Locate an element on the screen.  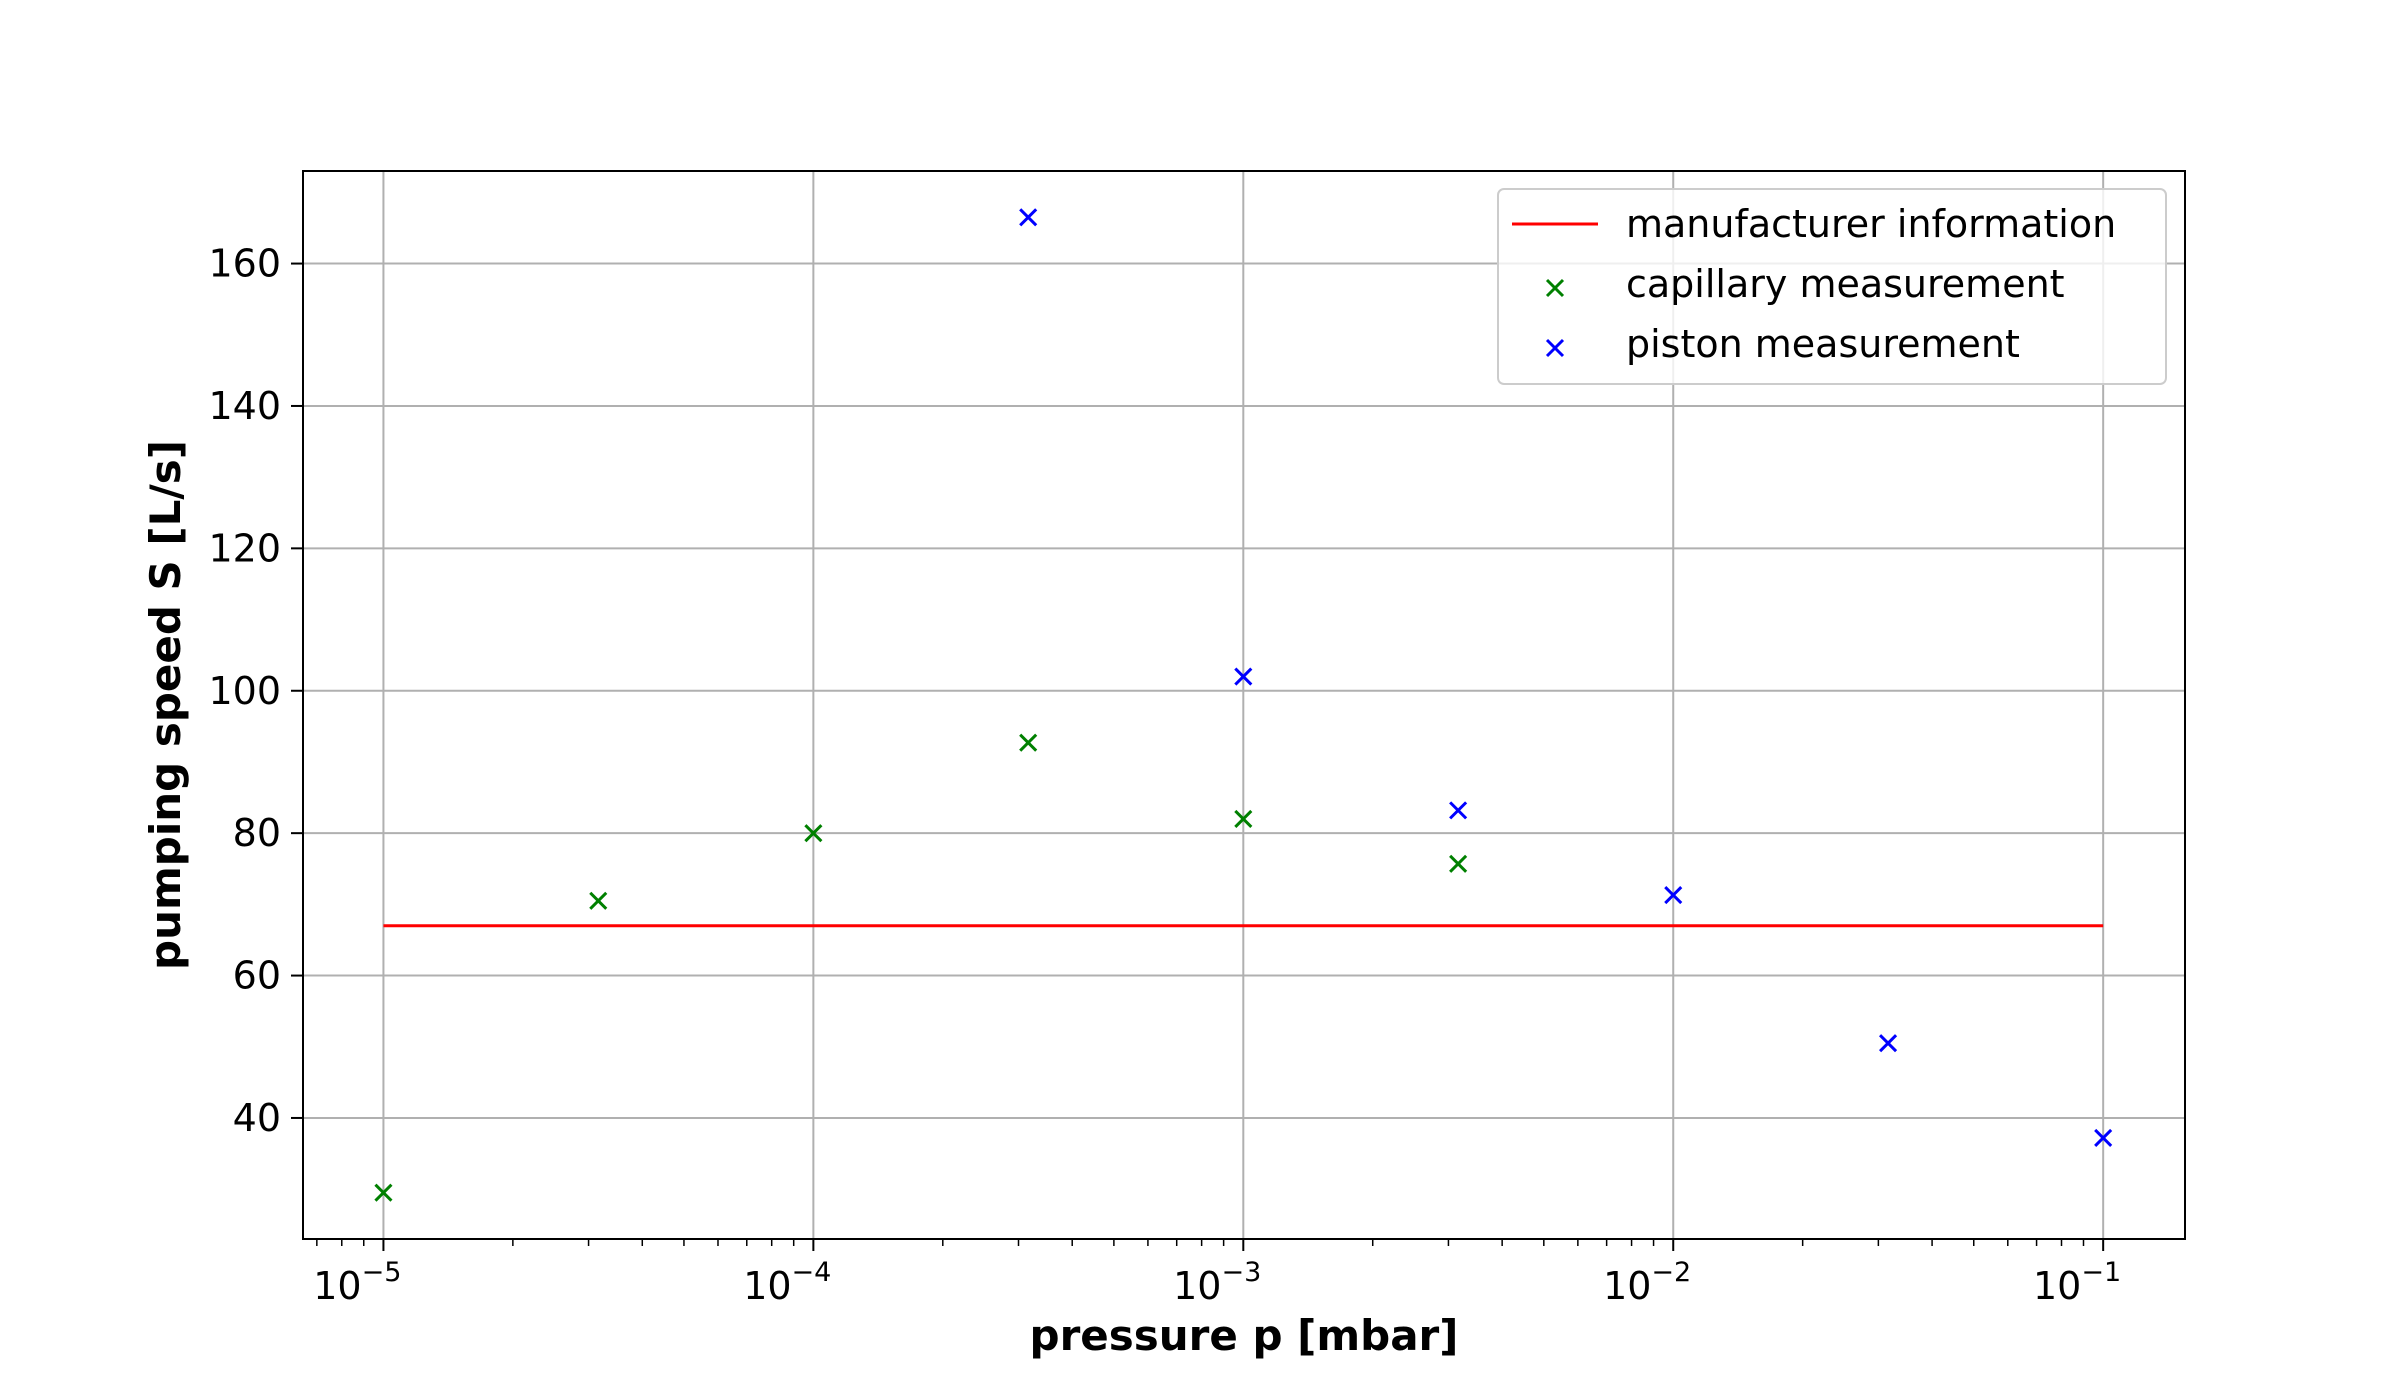
y-tick-label: 100 is located at coordinates (244, 691).